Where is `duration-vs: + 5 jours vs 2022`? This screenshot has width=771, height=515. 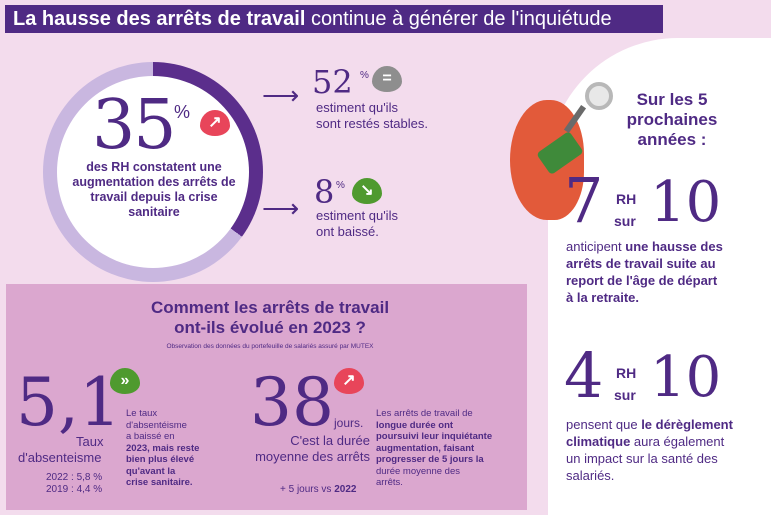 duration-vs: + 5 jours vs 2022 is located at coordinates (318, 489).